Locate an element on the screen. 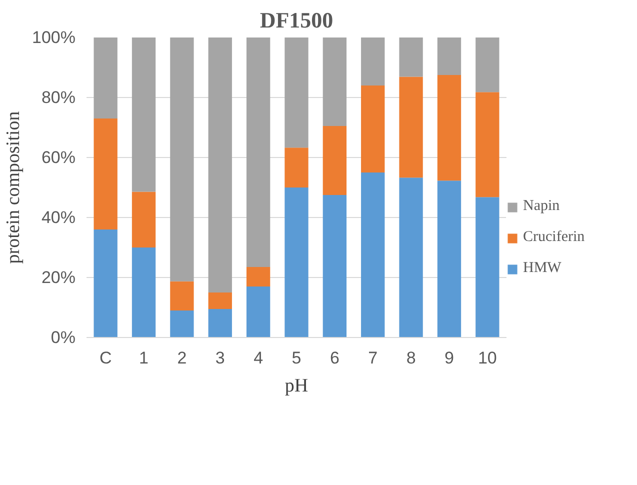 This screenshot has width=637, height=485. x-tick-label: 4 is located at coordinates (259, 358).